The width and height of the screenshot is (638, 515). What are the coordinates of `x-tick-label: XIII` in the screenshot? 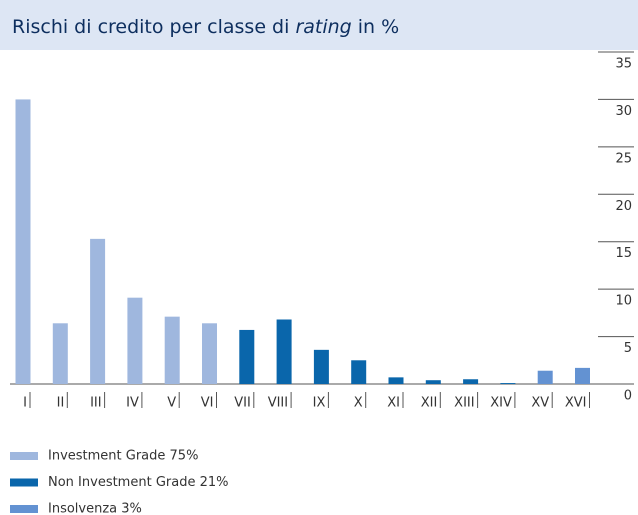 It's located at (464, 403).